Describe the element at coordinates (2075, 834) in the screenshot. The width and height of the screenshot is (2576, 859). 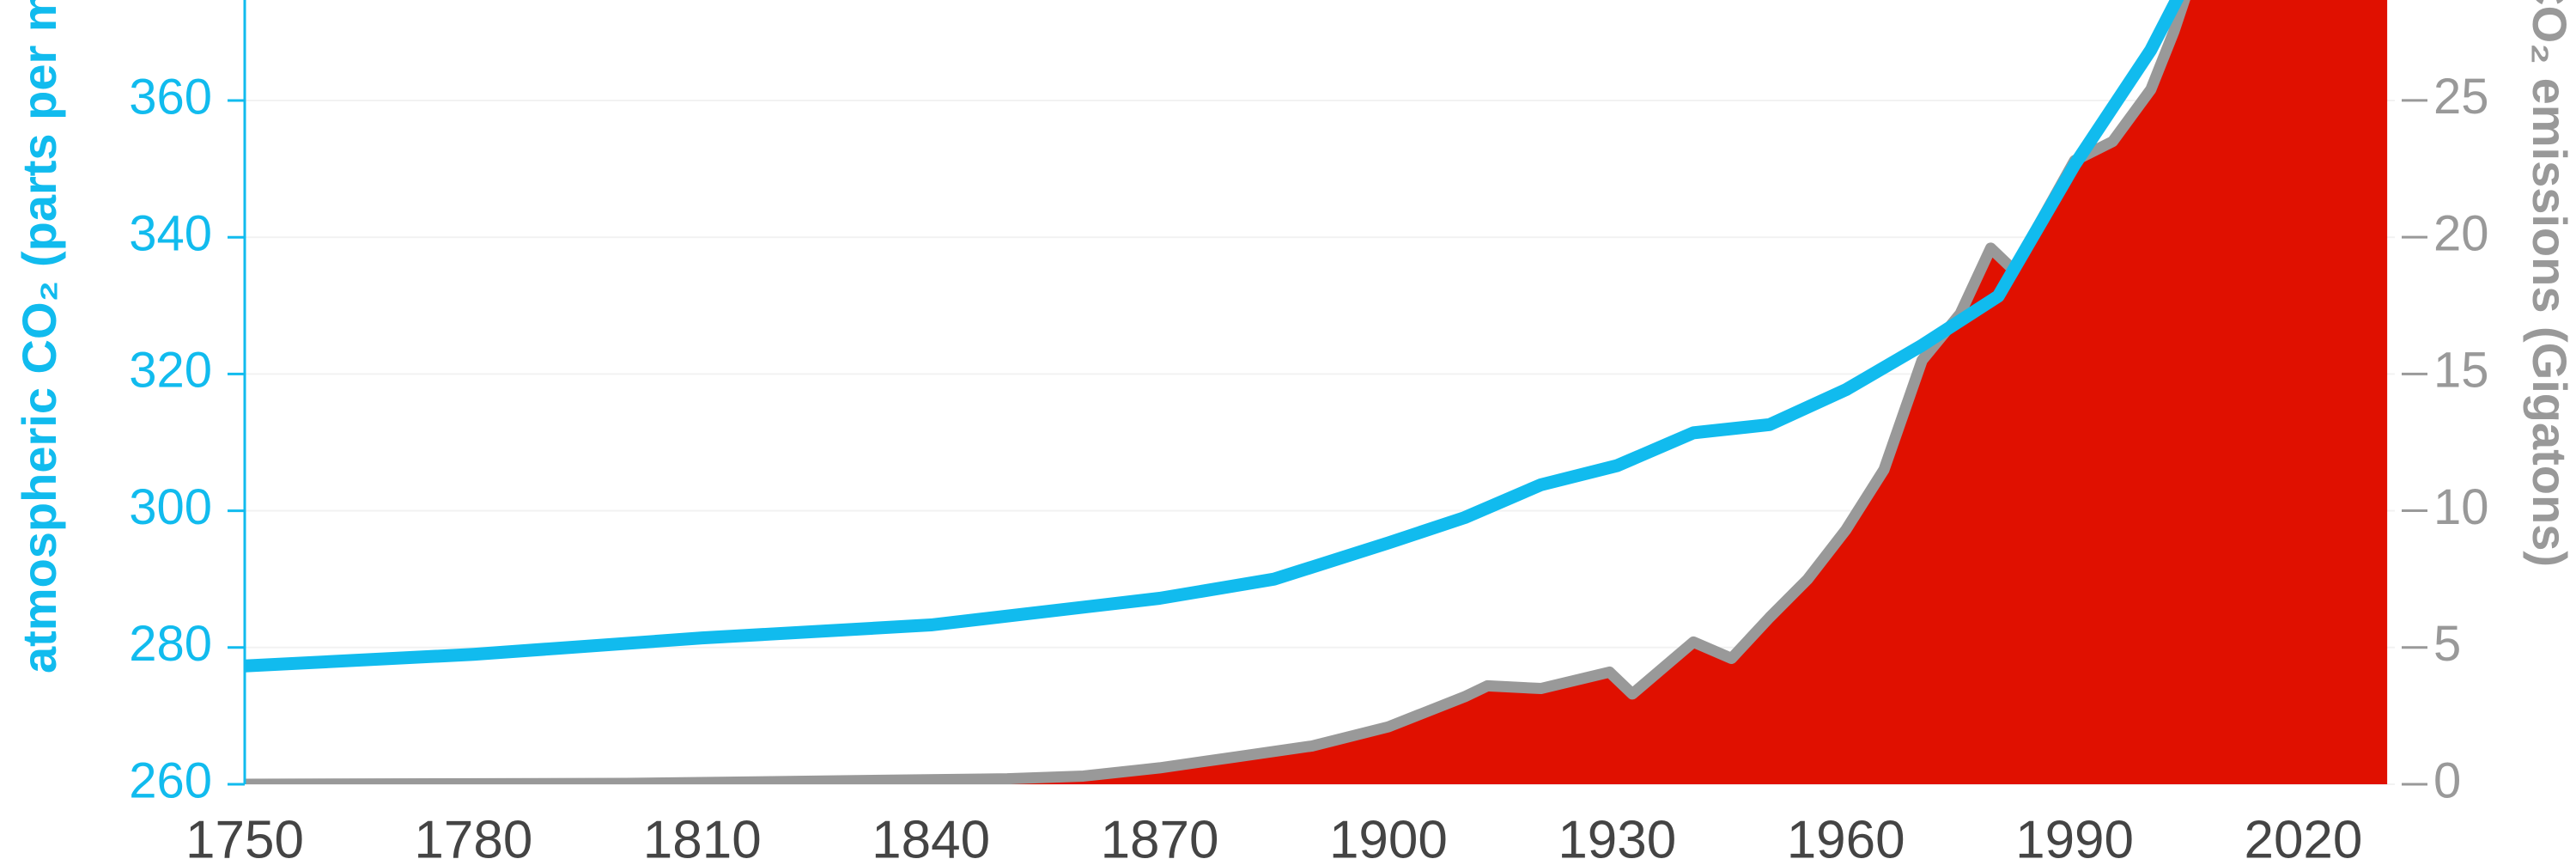
I see `x-tick-label: 1990` at that location.